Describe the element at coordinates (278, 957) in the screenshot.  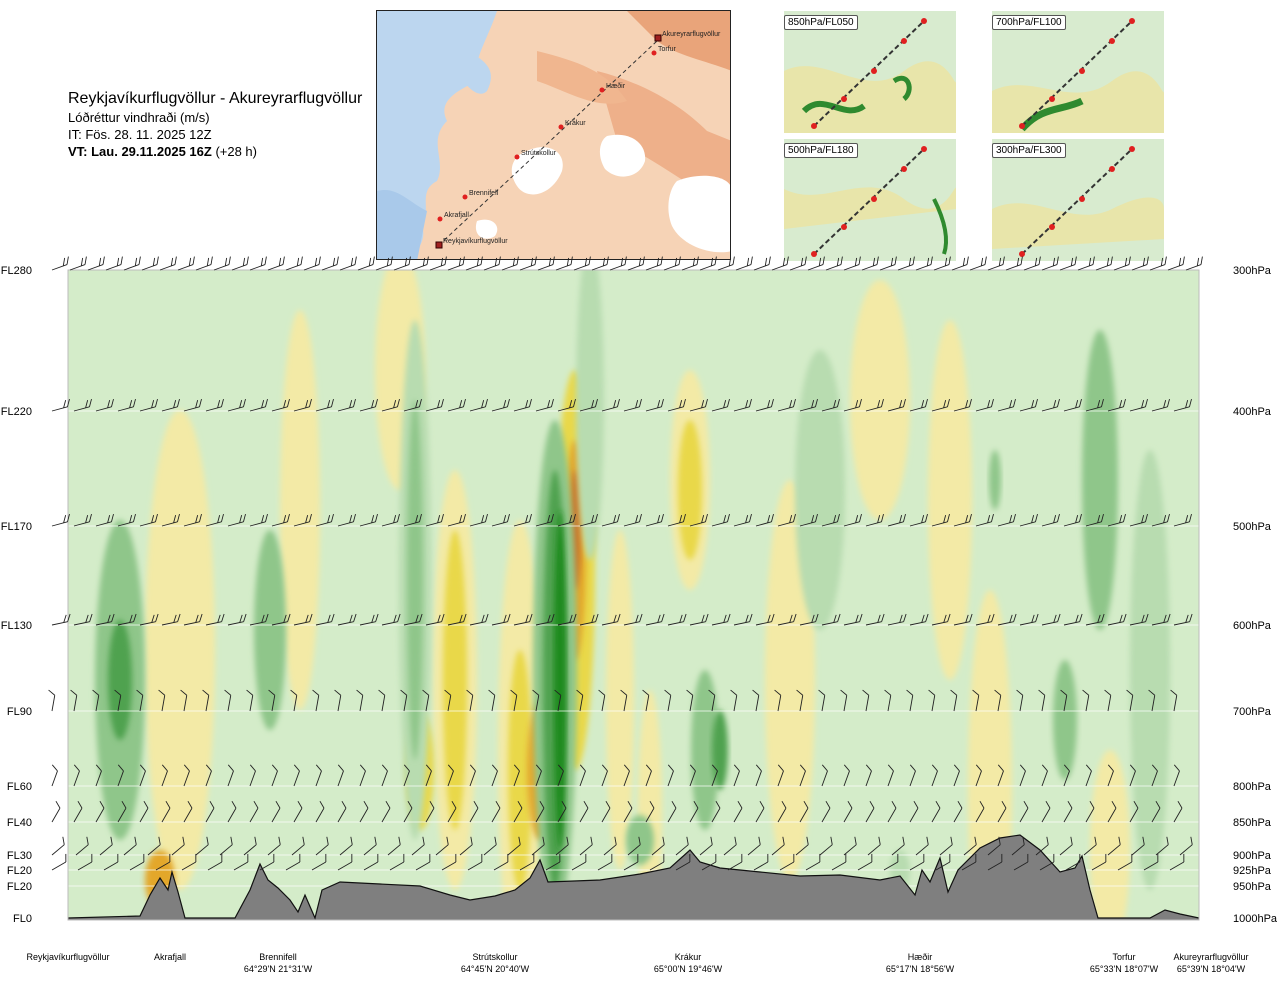
I see `location-name: Brennifell` at that location.